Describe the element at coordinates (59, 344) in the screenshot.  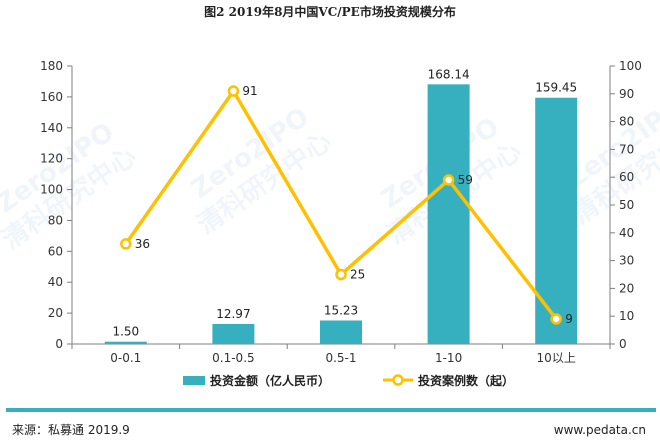
I see `y-left-tick-label: 0` at that location.